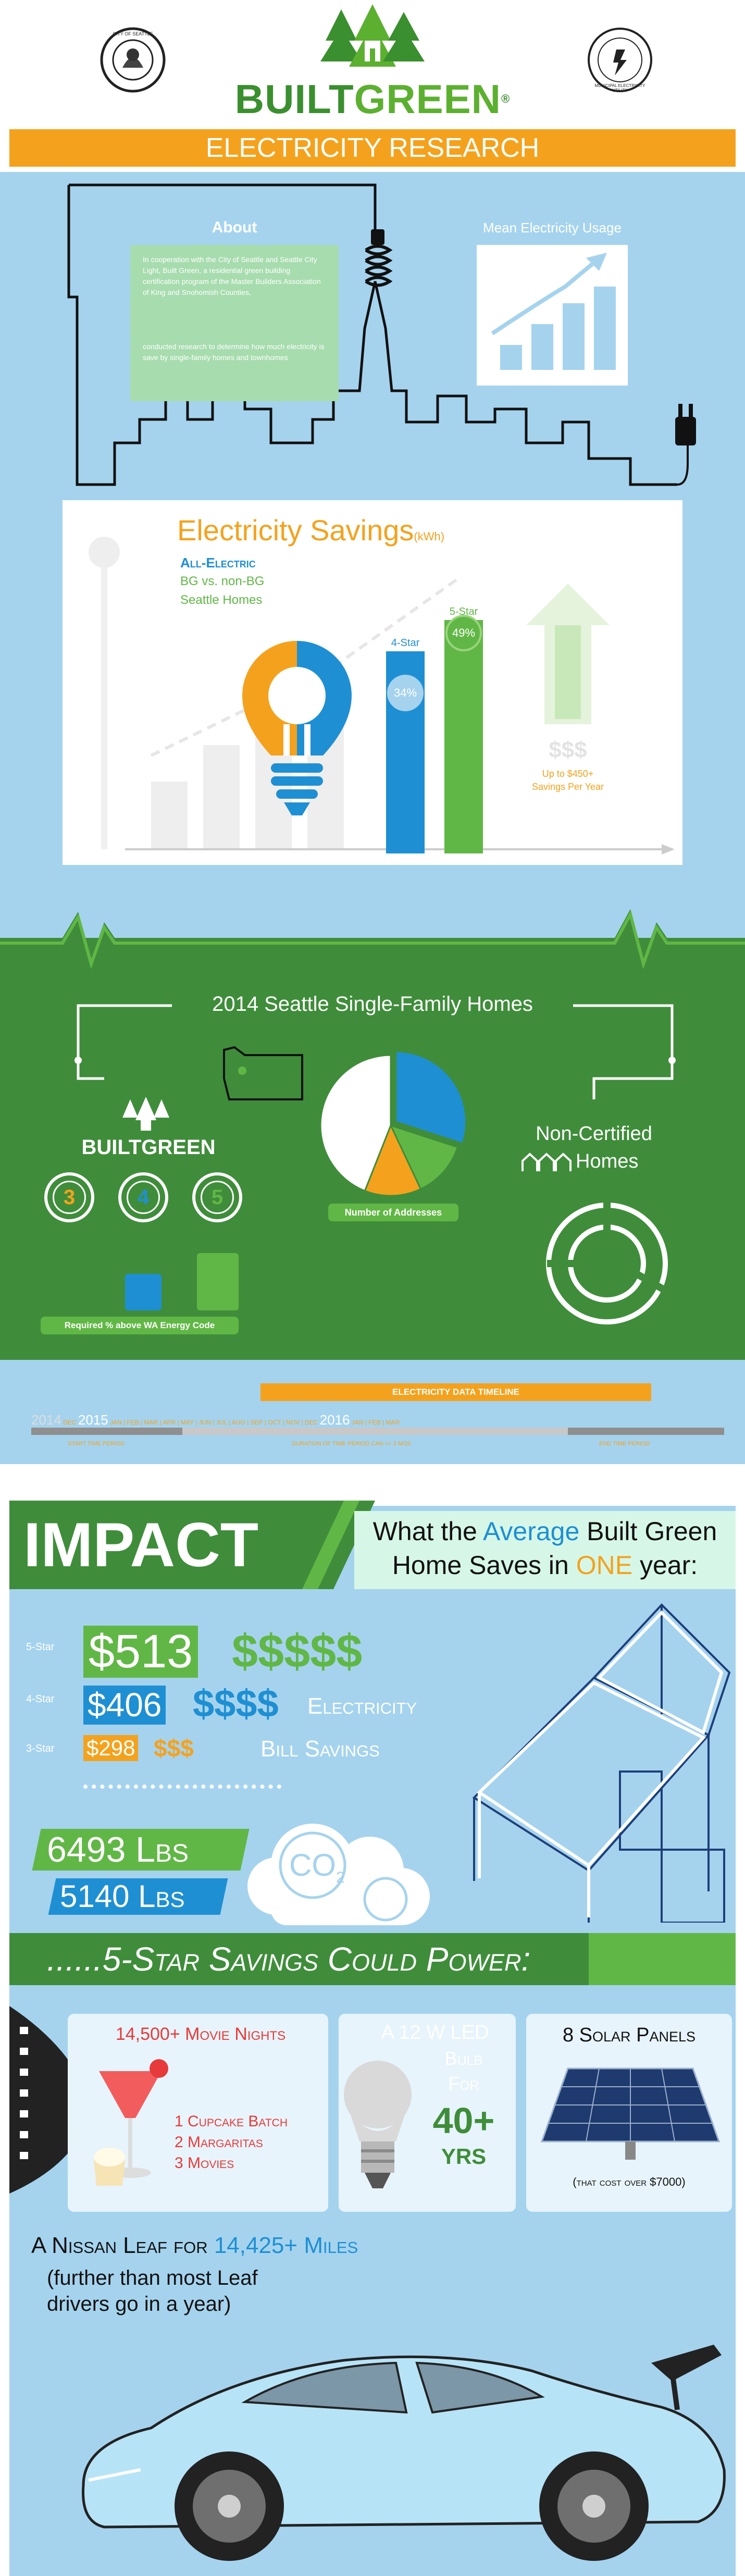 Image resolution: width=745 pixels, height=2576 pixels. What do you see at coordinates (594, 1134) in the screenshot?
I see `noncert-line1: Non-Certified` at bounding box center [594, 1134].